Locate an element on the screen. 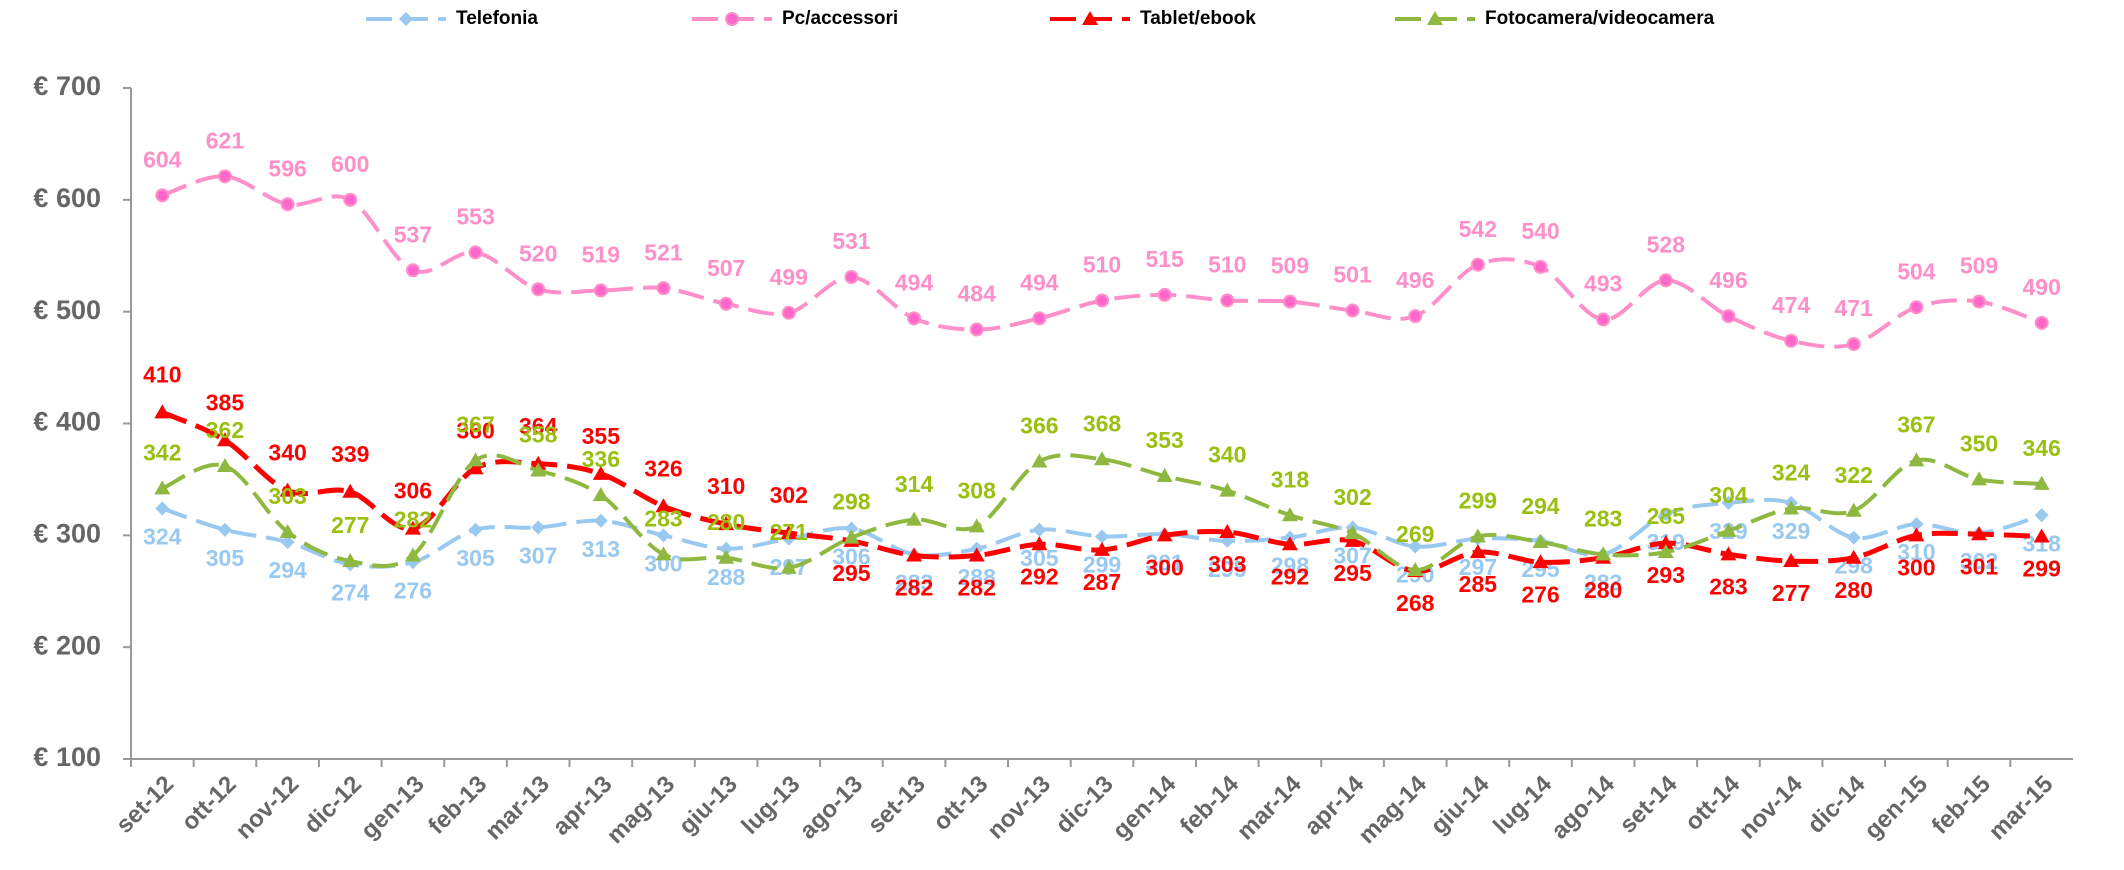  data-label: 293 is located at coordinates (1666, 575).